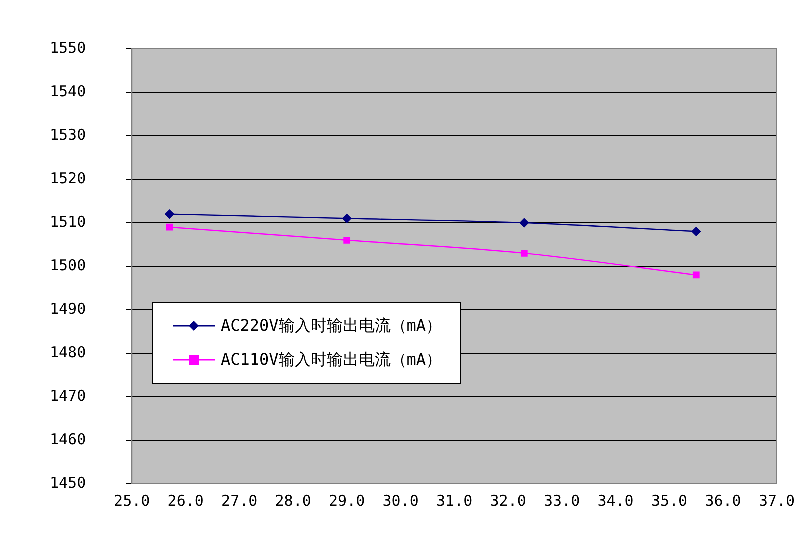 This screenshot has height=544, width=807. Describe the element at coordinates (68, 47) in the screenshot. I see `y-tick-label: 1550` at that location.